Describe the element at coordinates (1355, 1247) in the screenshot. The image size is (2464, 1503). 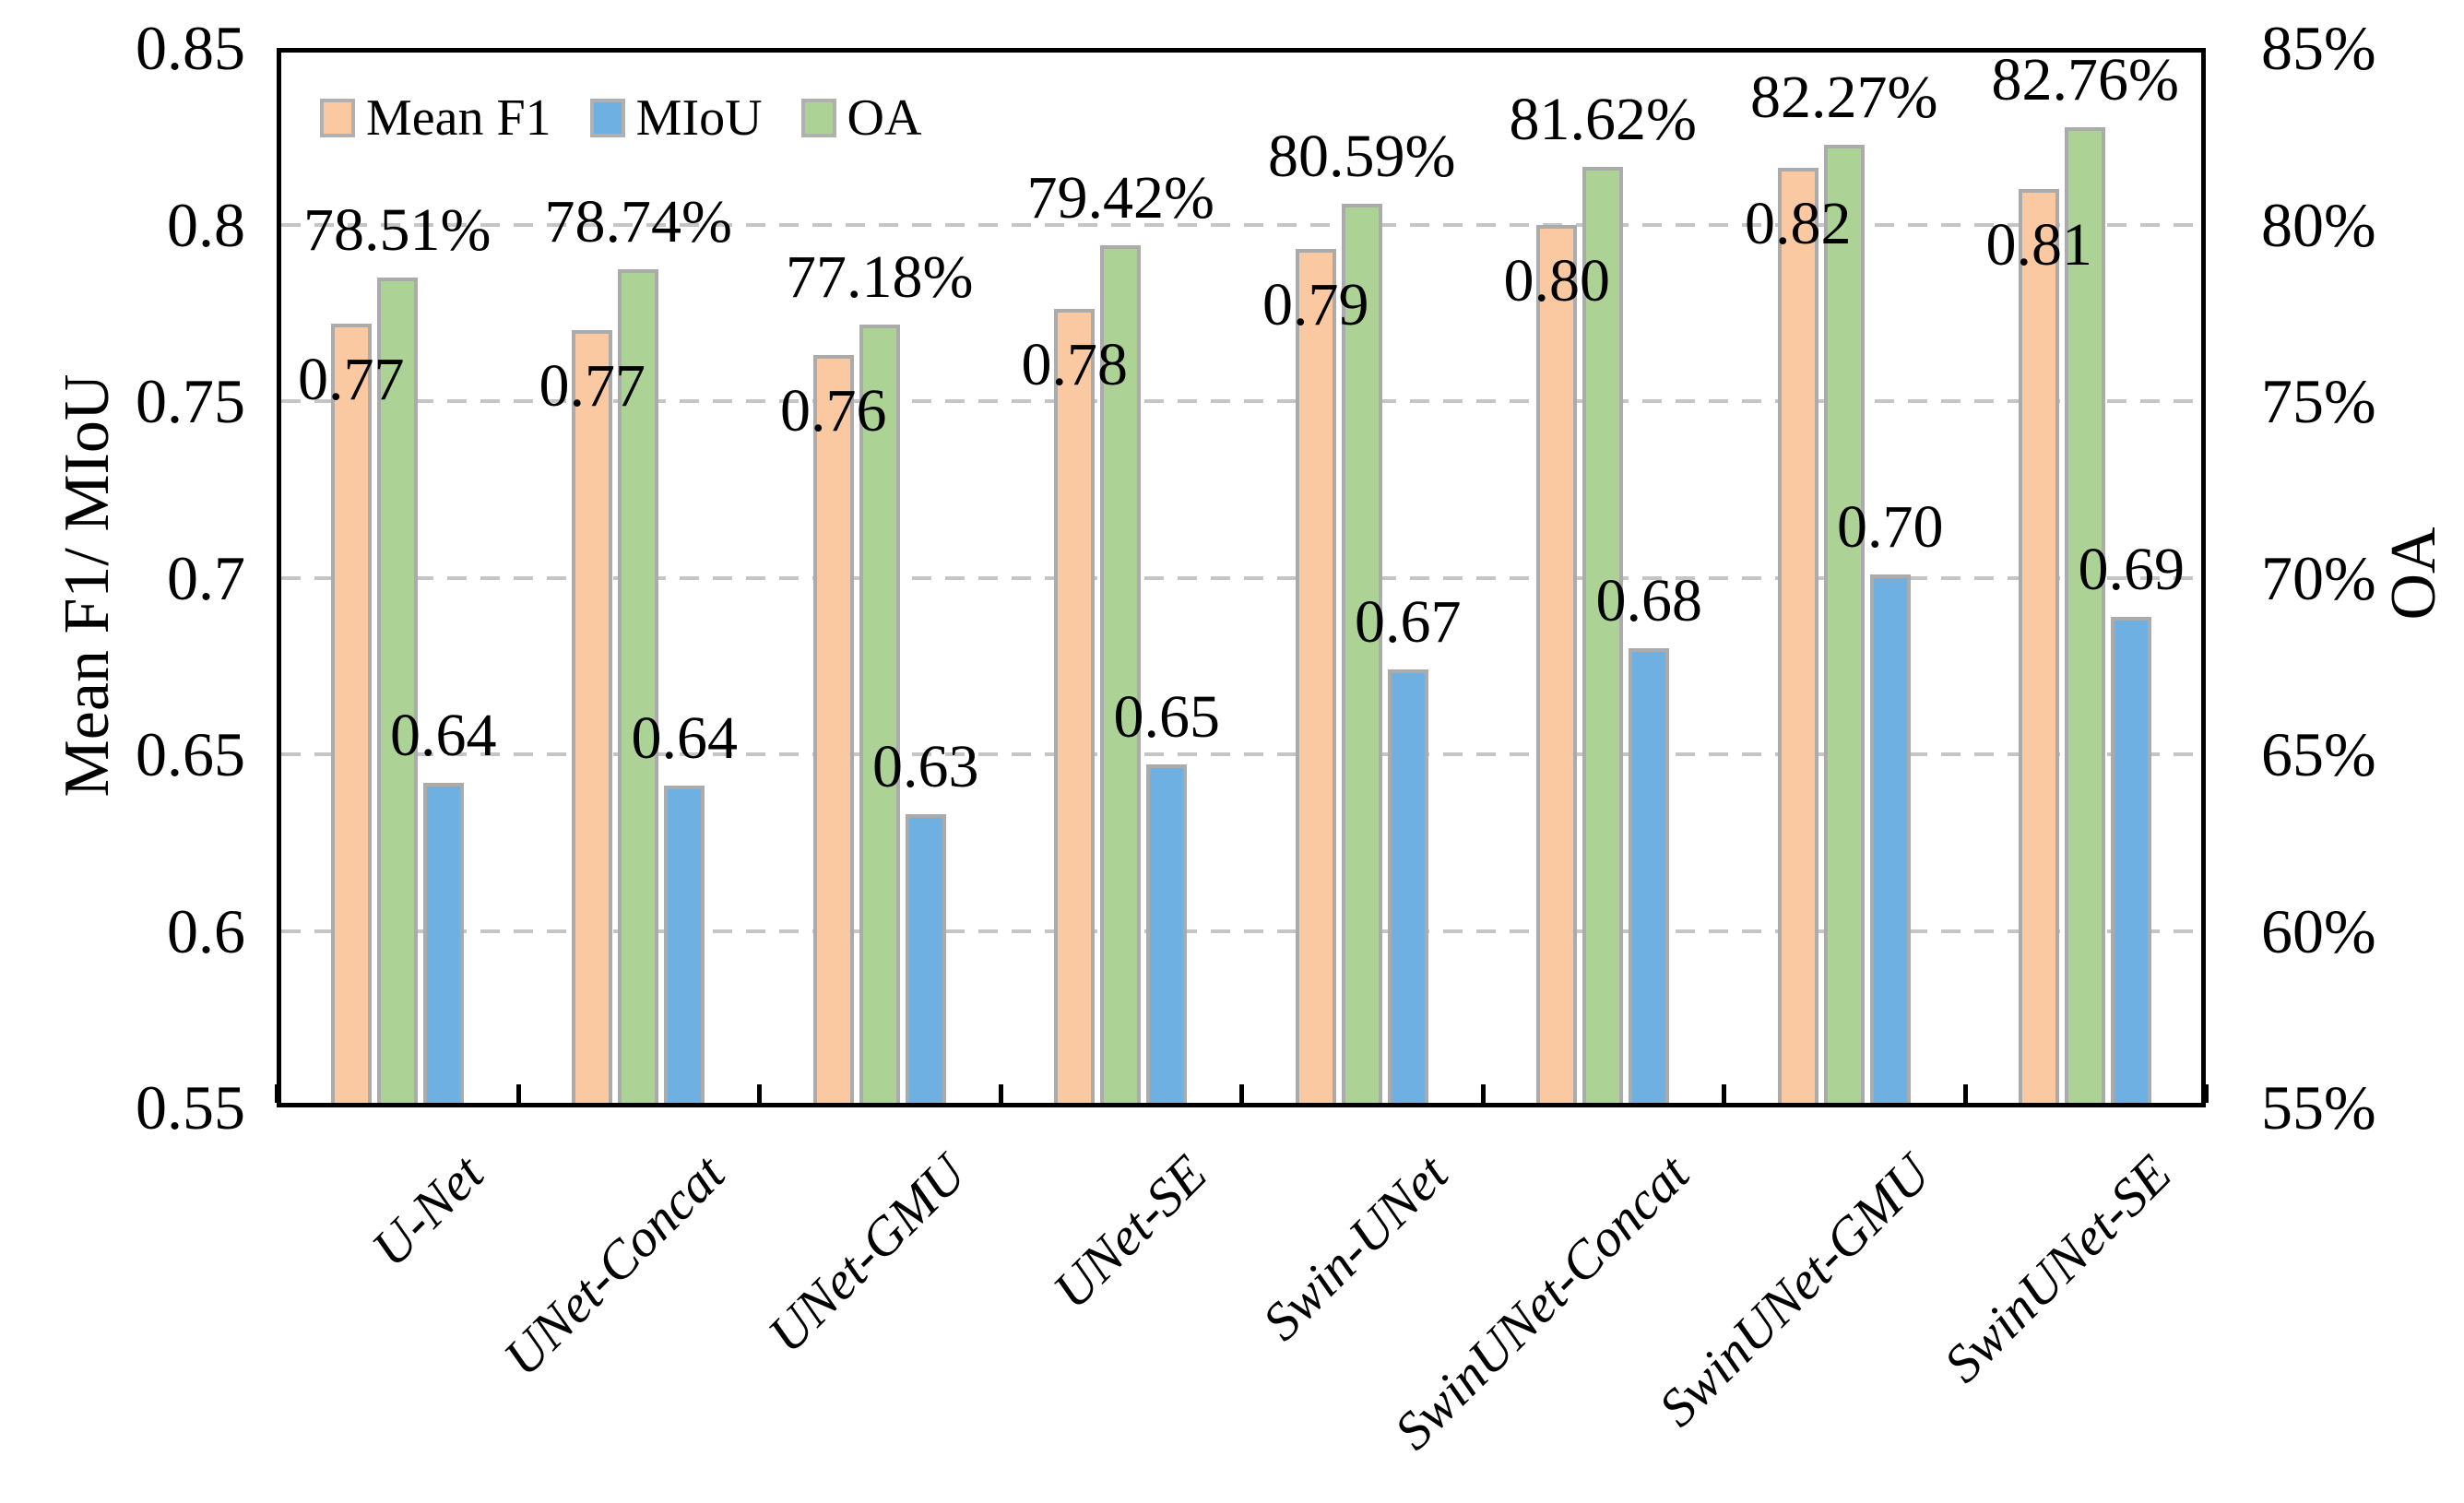
I see `category-label: Swin-UNet` at that location.